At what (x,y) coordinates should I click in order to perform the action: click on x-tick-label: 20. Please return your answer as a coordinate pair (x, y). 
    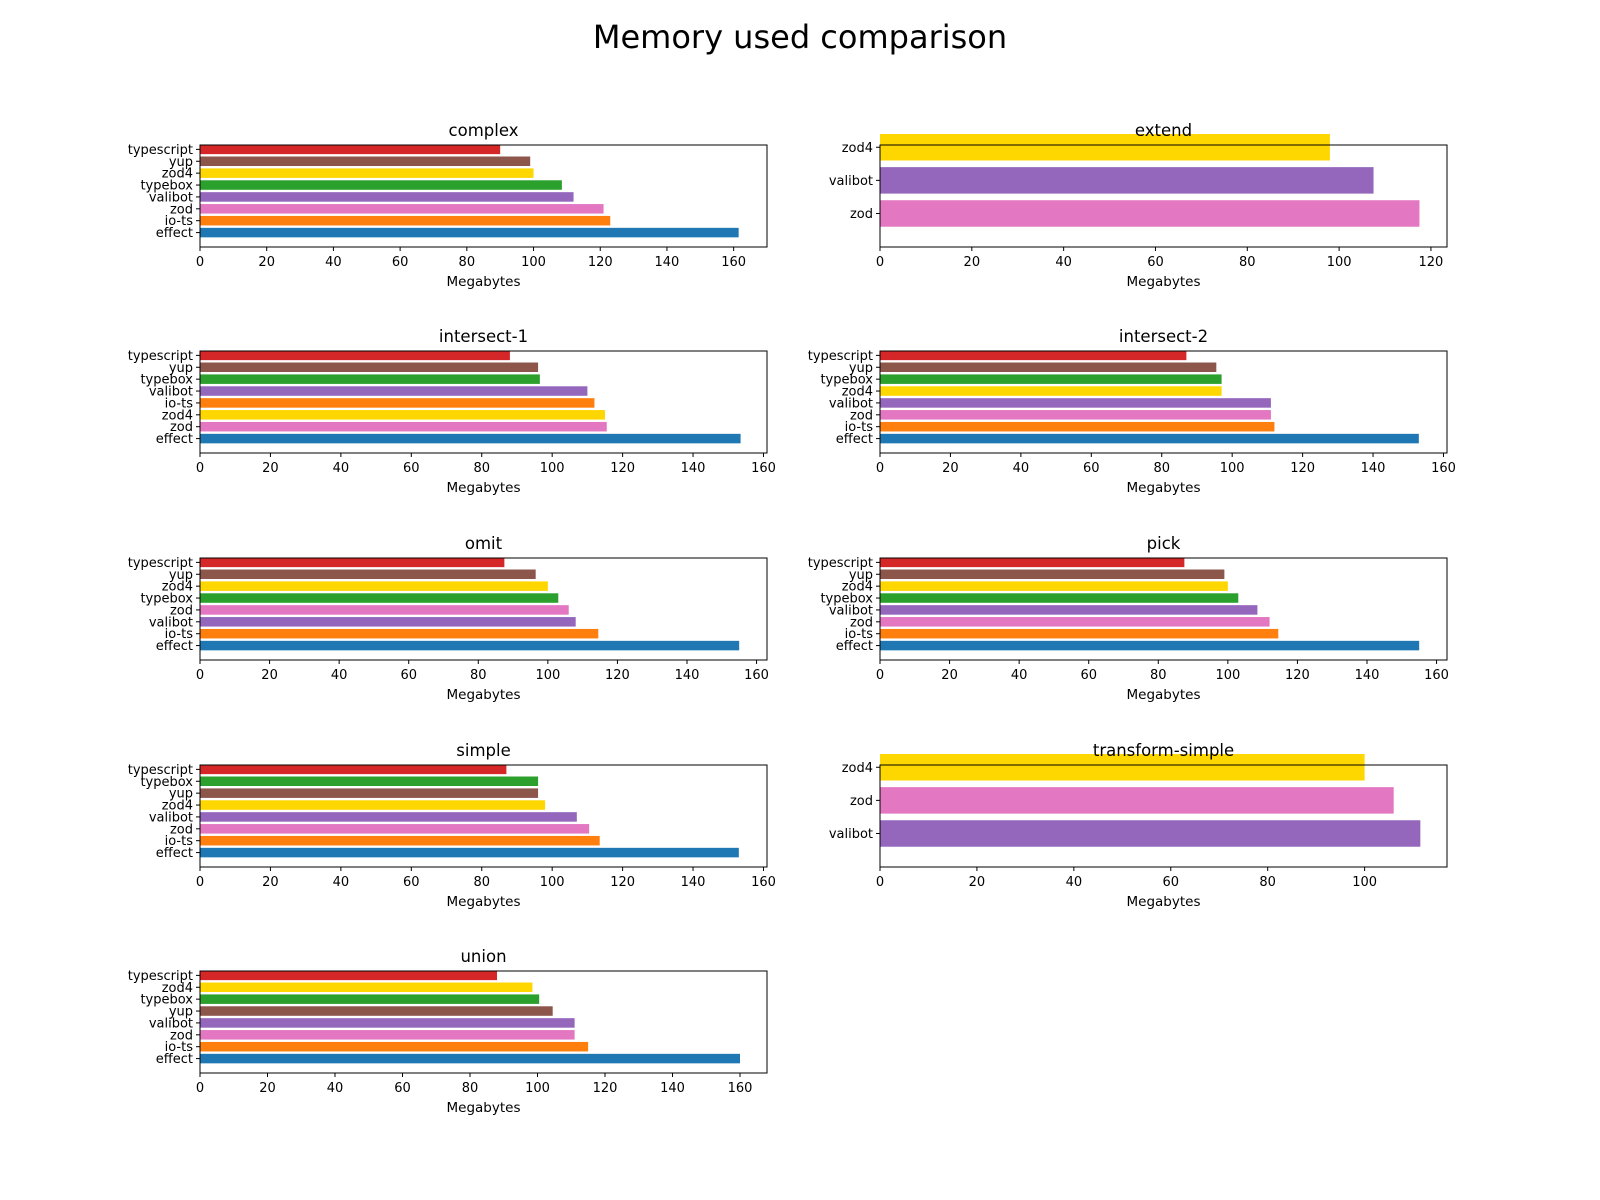
    Looking at the image, I should click on (949, 675).